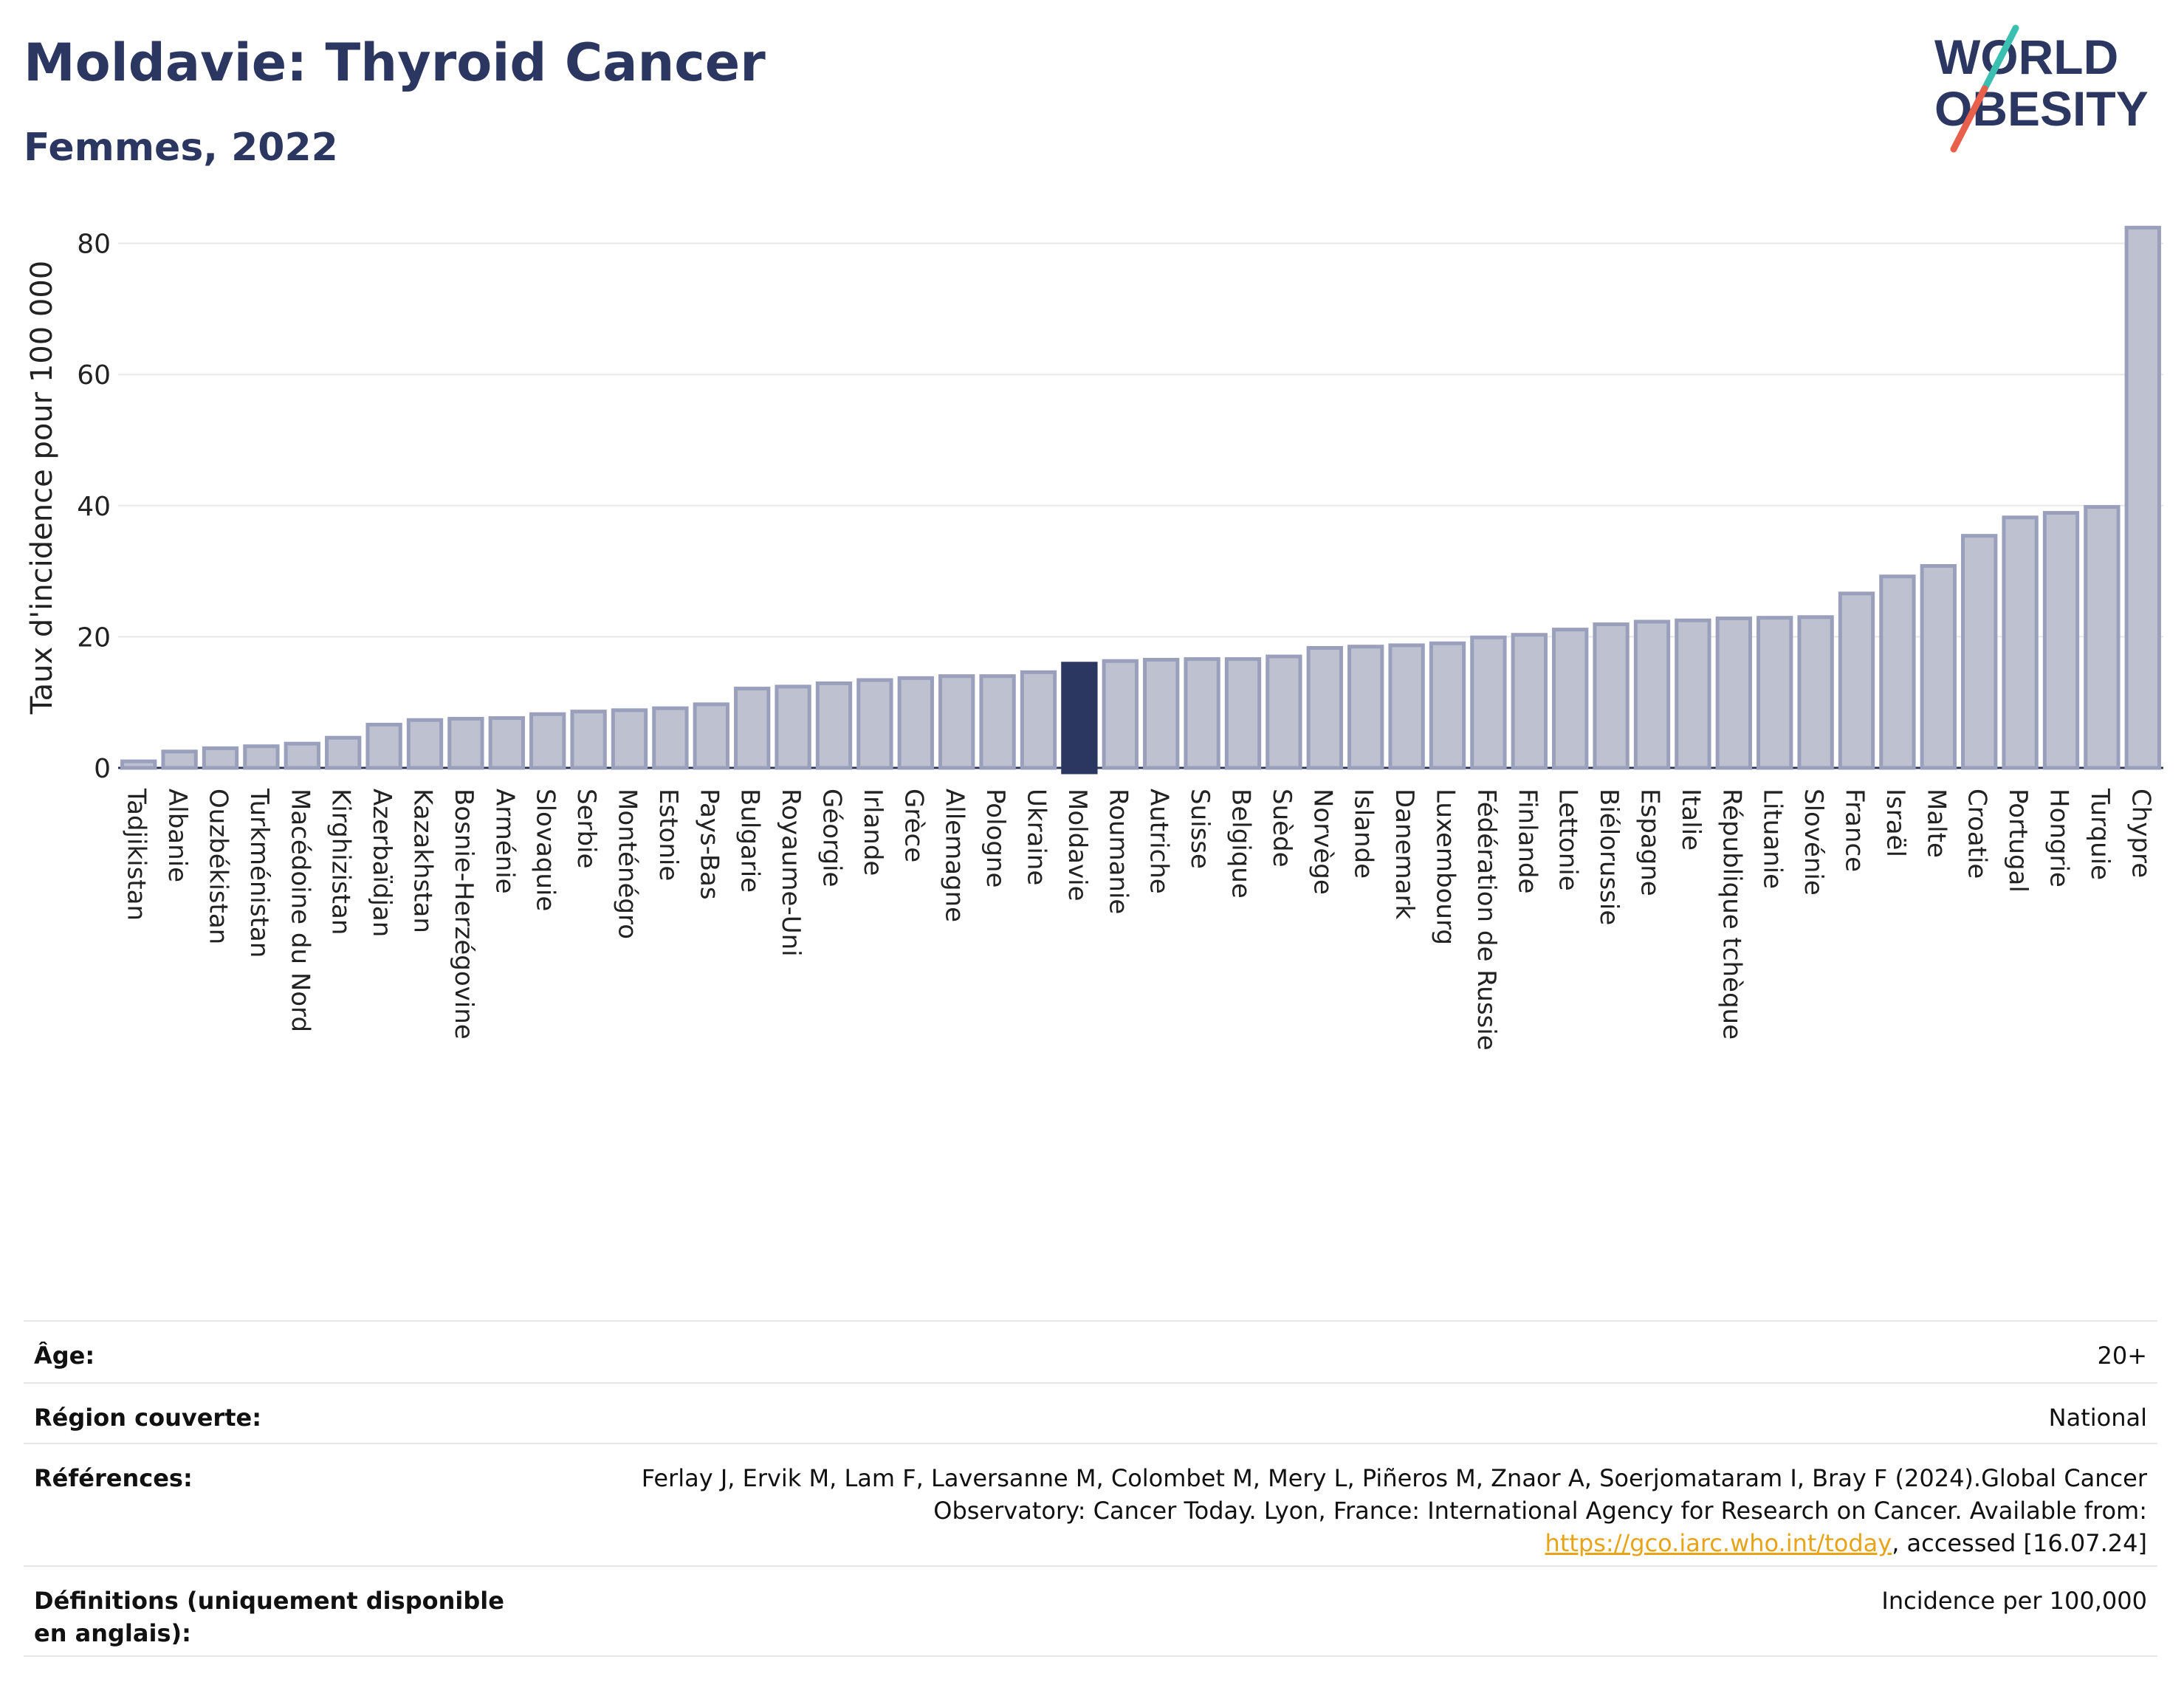 This screenshot has width=2184, height=1696. What do you see at coordinates (94, 245) in the screenshot?
I see `y-tick-label: 80` at bounding box center [94, 245].